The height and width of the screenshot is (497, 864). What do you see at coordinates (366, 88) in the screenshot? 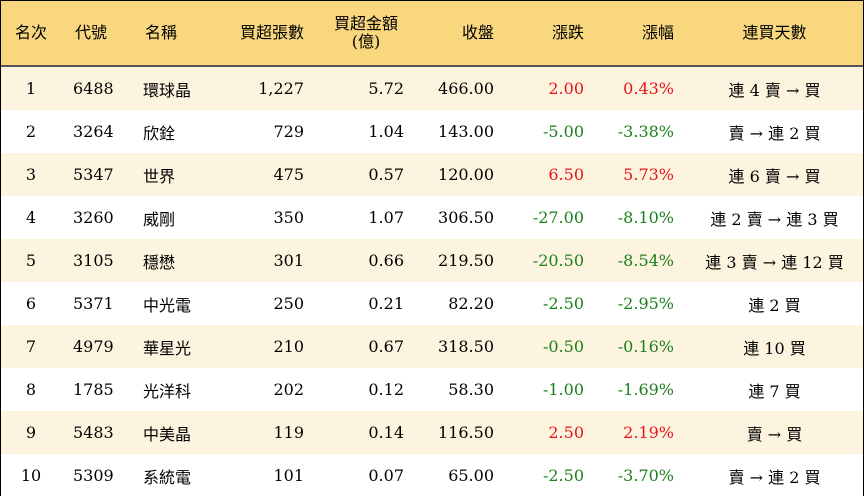
I see `cell-net-amount: 5.72` at bounding box center [366, 88].